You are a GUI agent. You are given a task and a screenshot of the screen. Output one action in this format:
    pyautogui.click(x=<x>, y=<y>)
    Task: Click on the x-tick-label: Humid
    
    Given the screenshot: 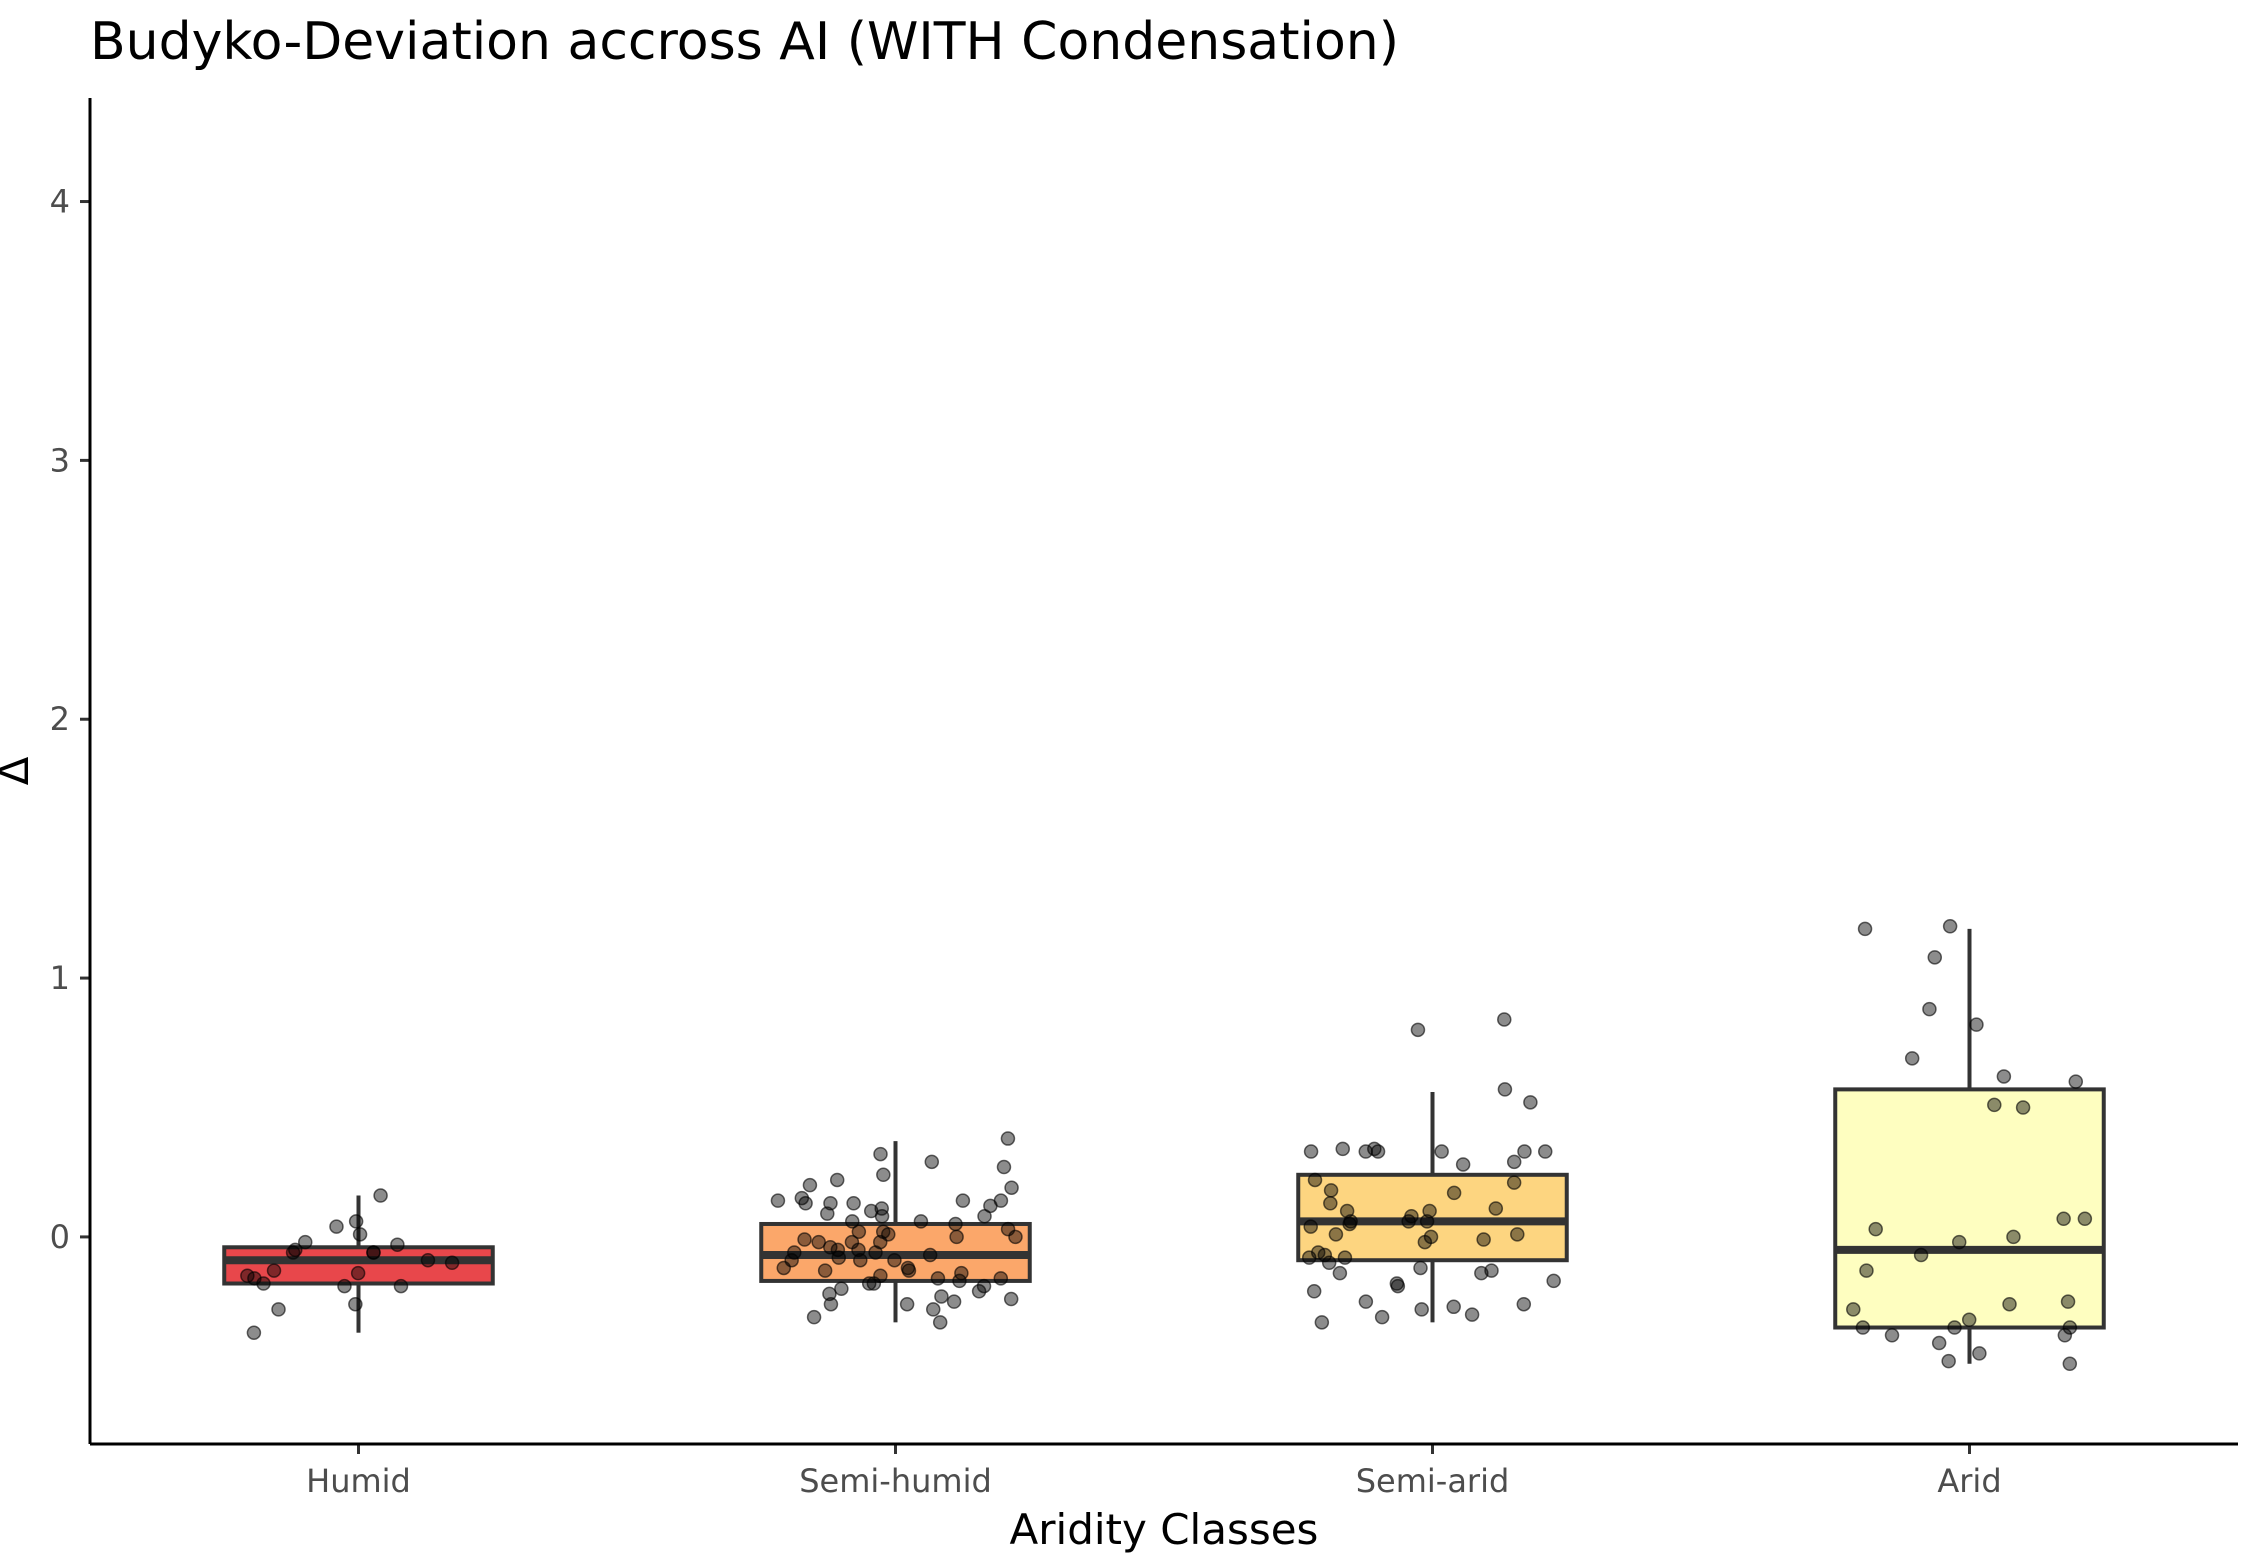 What is the action you would take?
    pyautogui.click(x=358, y=1481)
    